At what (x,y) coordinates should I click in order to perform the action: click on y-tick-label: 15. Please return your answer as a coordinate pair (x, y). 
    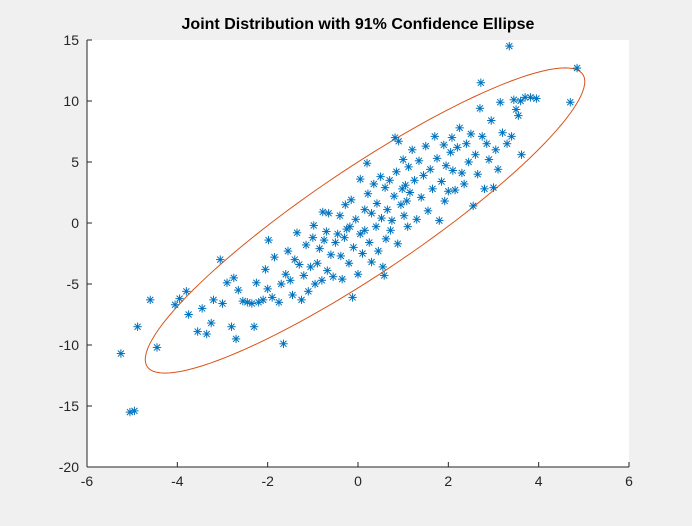
    Looking at the image, I should click on (71, 40).